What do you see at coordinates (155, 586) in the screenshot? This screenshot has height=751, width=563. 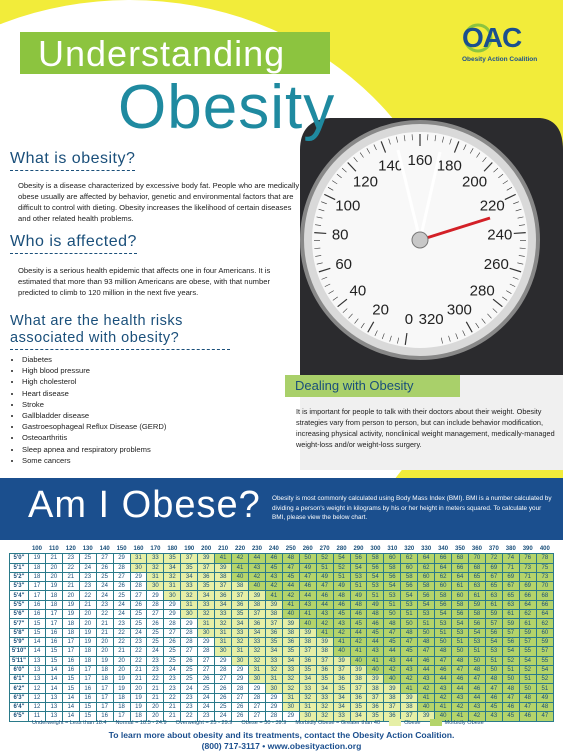 I see `bmi-cell: 30` at bounding box center [155, 586].